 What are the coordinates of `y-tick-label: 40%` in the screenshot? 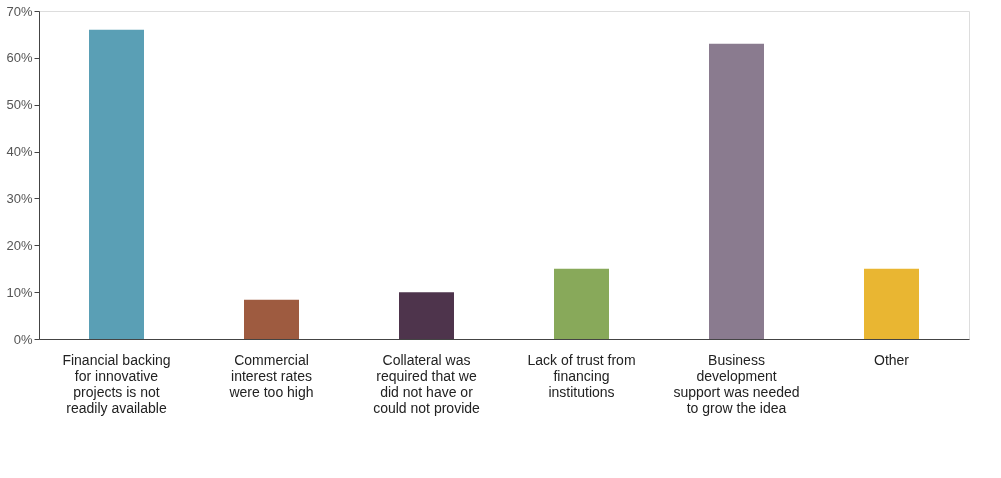 It's located at (19, 152).